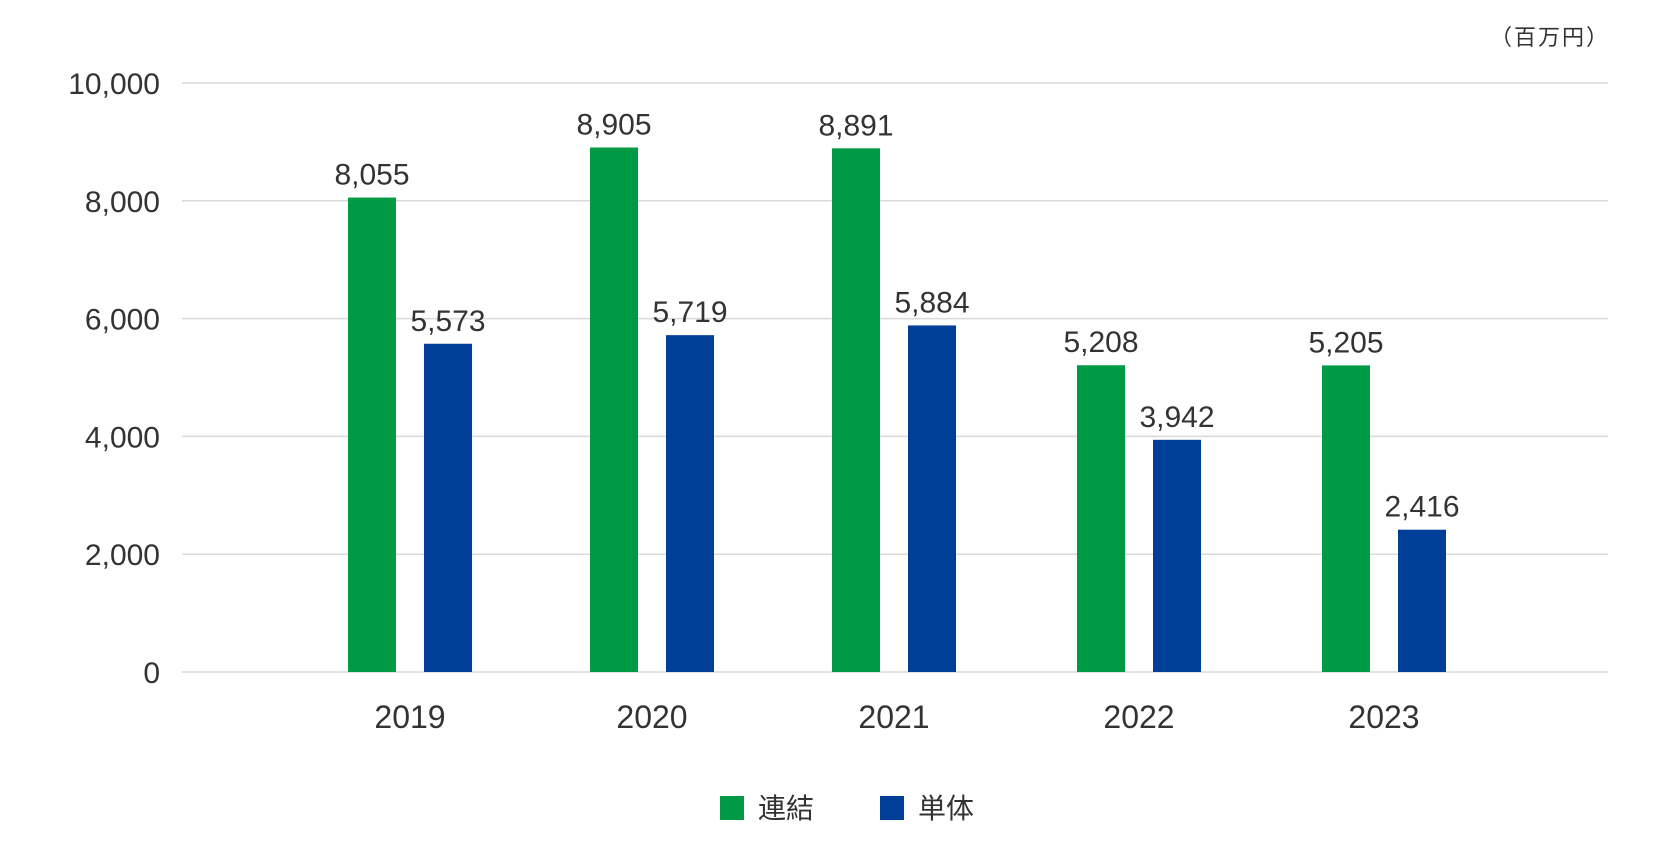 This screenshot has width=1680, height=845. What do you see at coordinates (1421, 507) in the screenshot?
I see `value-label: 2,416` at bounding box center [1421, 507].